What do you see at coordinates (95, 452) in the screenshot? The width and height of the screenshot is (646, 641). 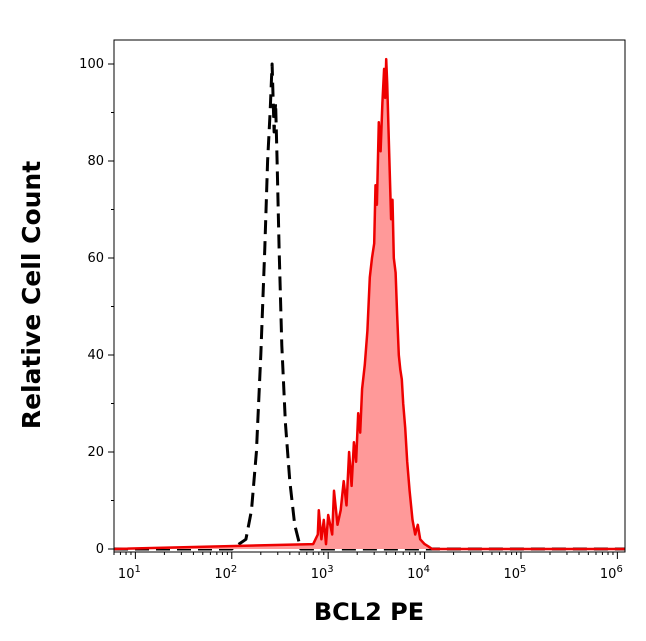 I see `y-tick-label: 20` at bounding box center [95, 452].